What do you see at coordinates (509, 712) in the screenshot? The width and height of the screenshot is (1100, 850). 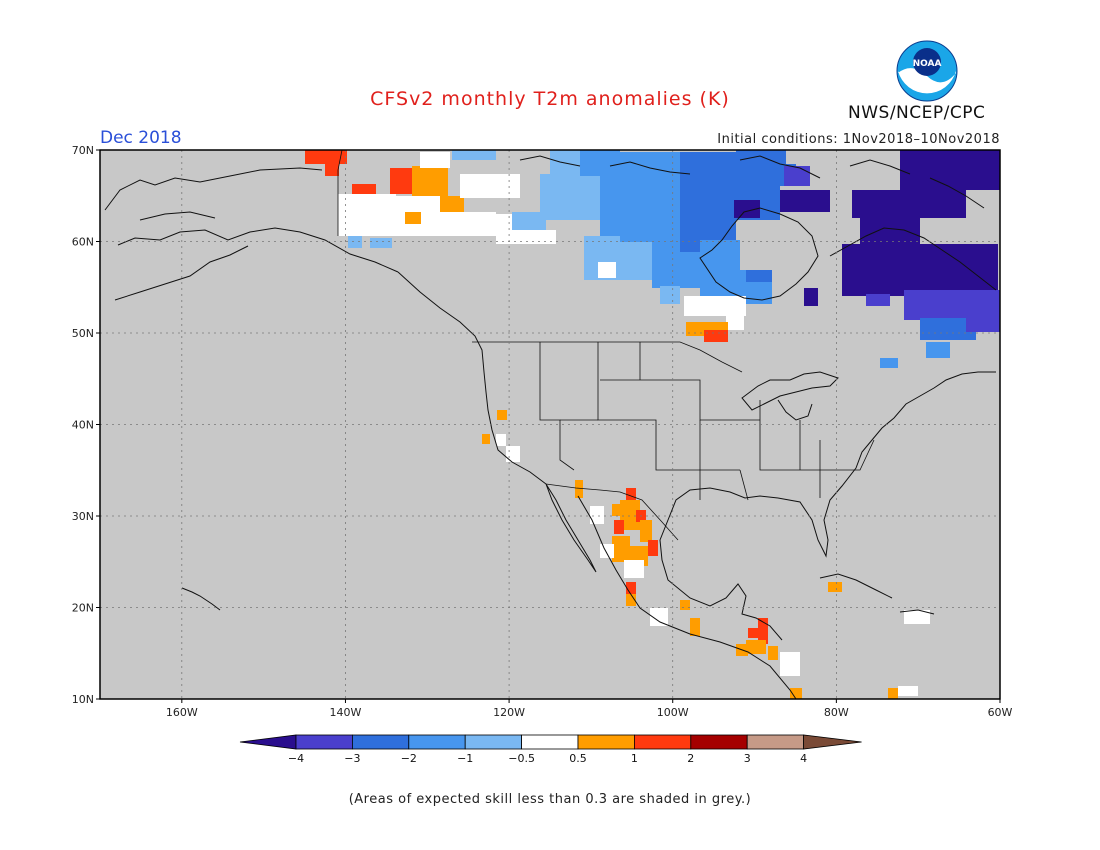 I see `lon-label: 120W` at bounding box center [509, 712].